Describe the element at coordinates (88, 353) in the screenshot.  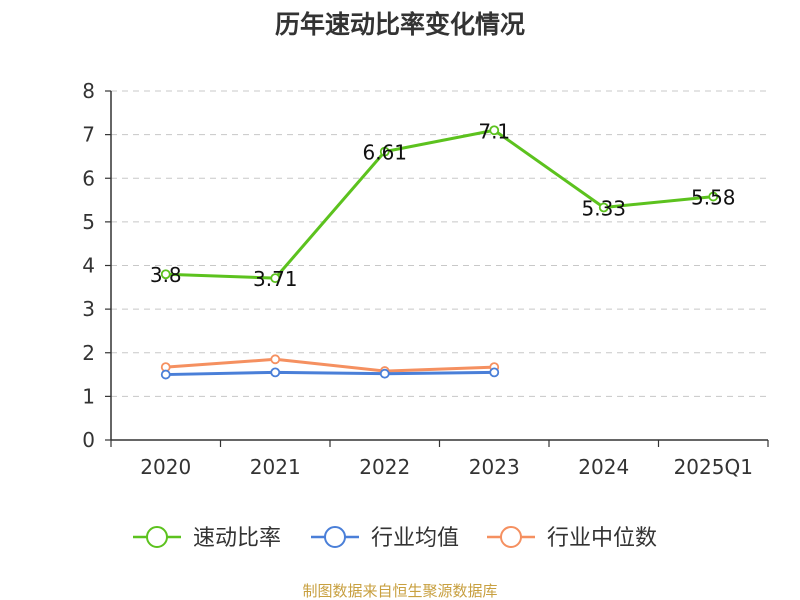
I see `y-tick-label: 2` at that location.